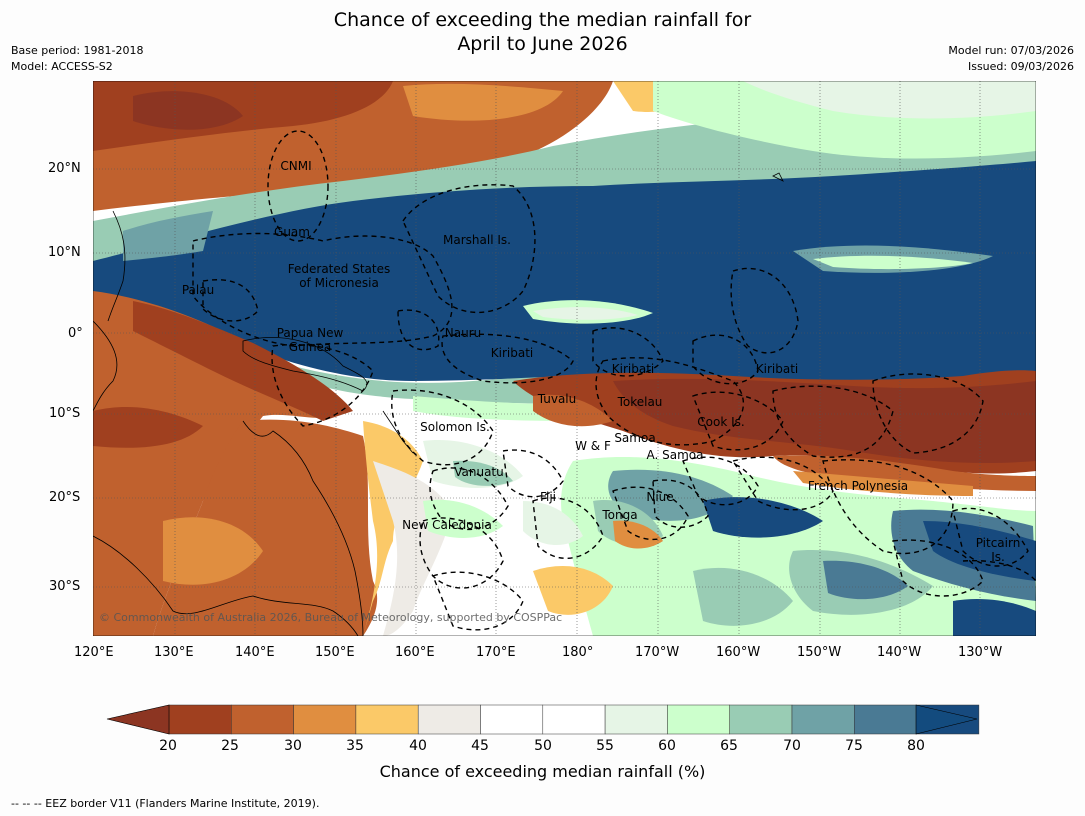 Image resolution: width=1085 pixels, height=816 pixels. Describe the element at coordinates (77, 50) in the screenshot. I see `base-period: Base period: 1981-2018` at that location.